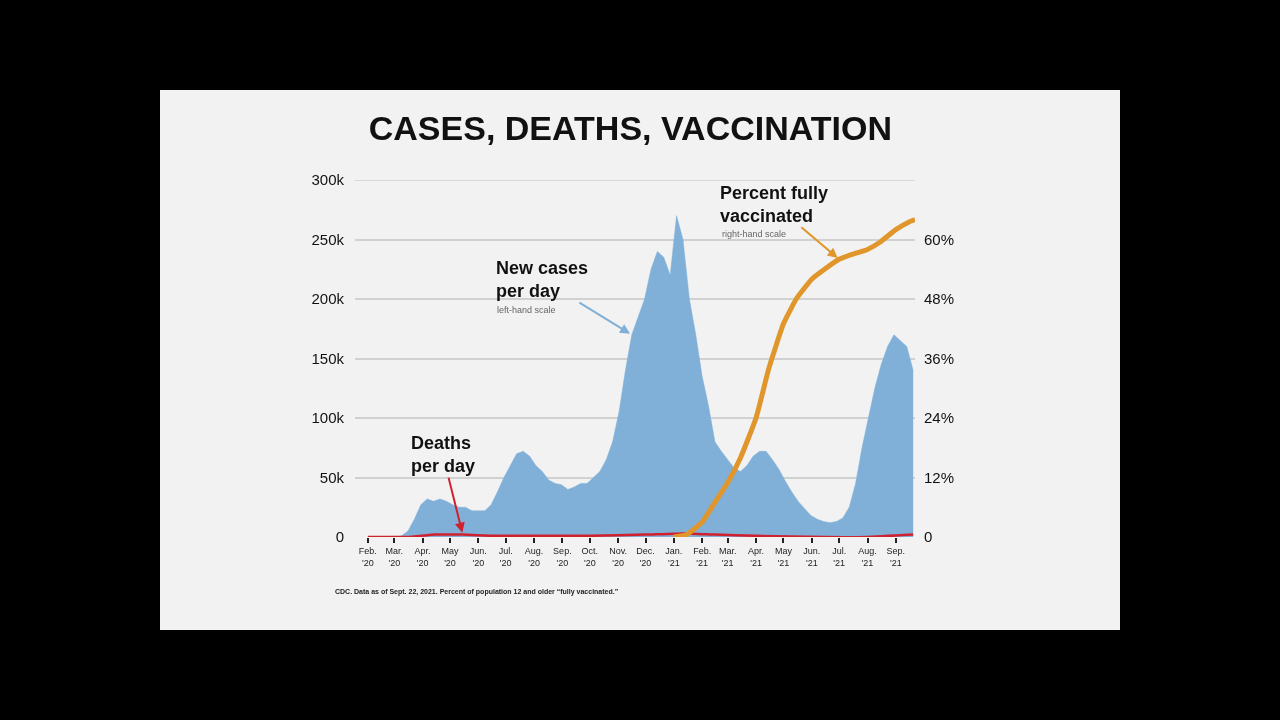 This screenshot has width=1280, height=720. I want to click on text: New cases per day, so click(542, 280).